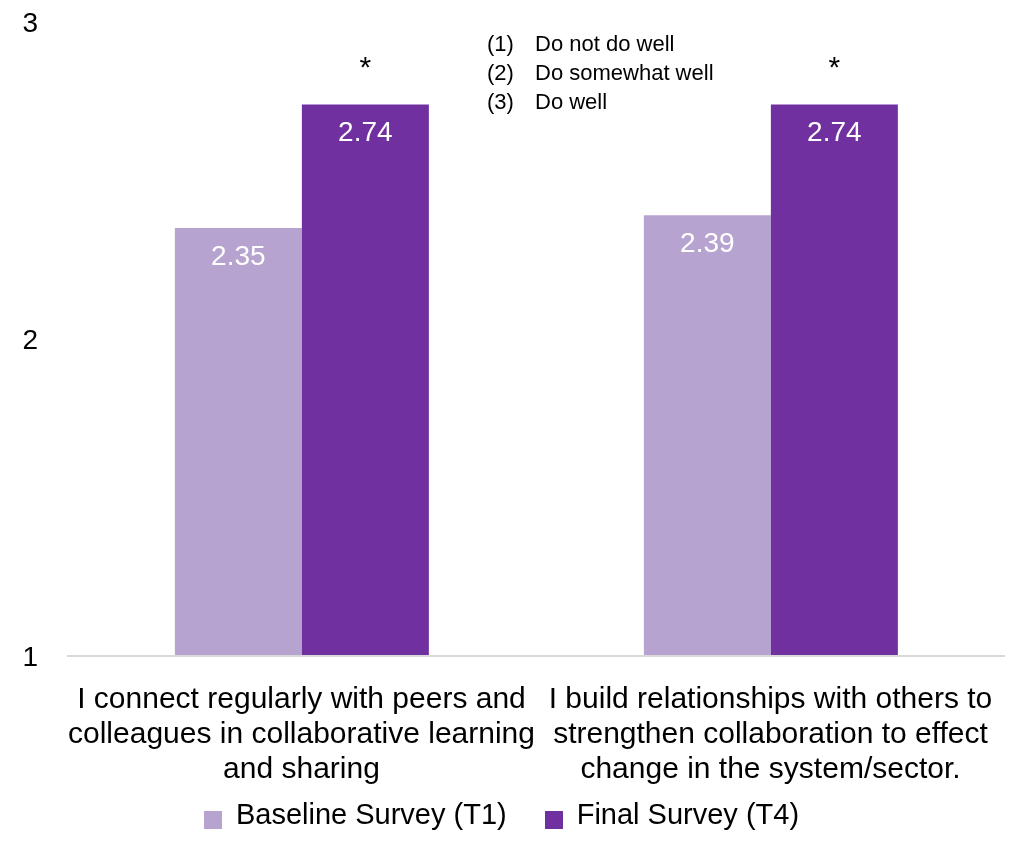  Describe the element at coordinates (30, 656) in the screenshot. I see `y-tick-label: 1` at that location.